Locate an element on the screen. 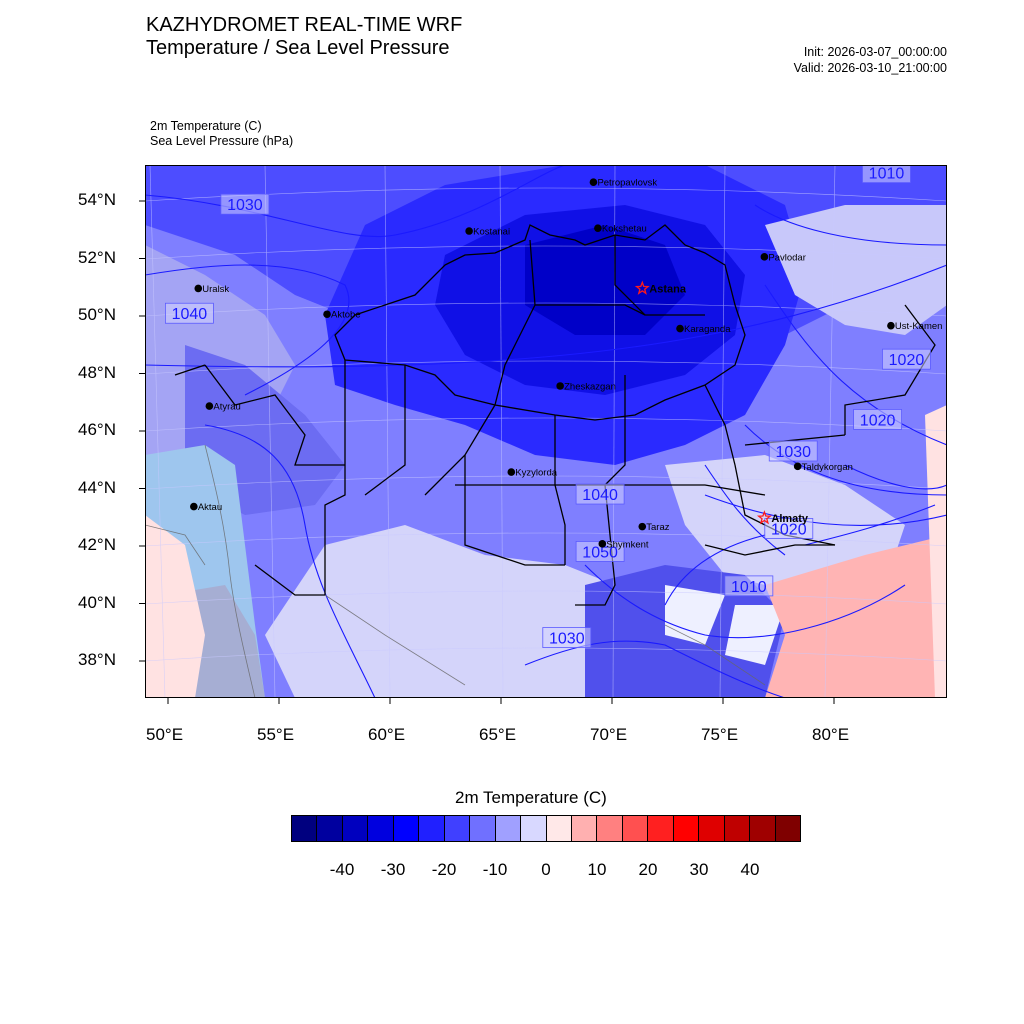  latitude-label: 44°N is located at coordinates (97, 487).